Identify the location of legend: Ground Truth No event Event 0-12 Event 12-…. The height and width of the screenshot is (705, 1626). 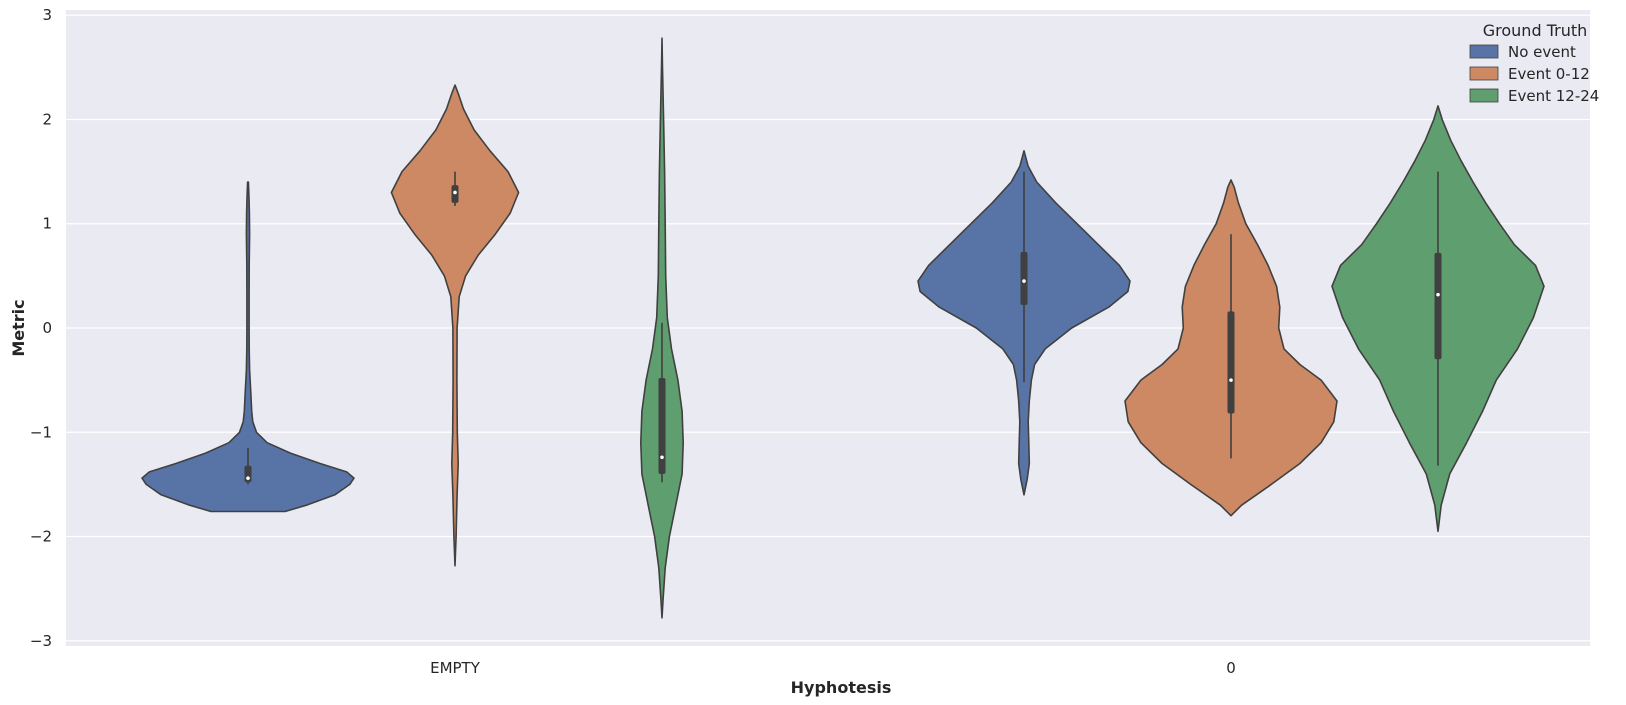
(1534, 63).